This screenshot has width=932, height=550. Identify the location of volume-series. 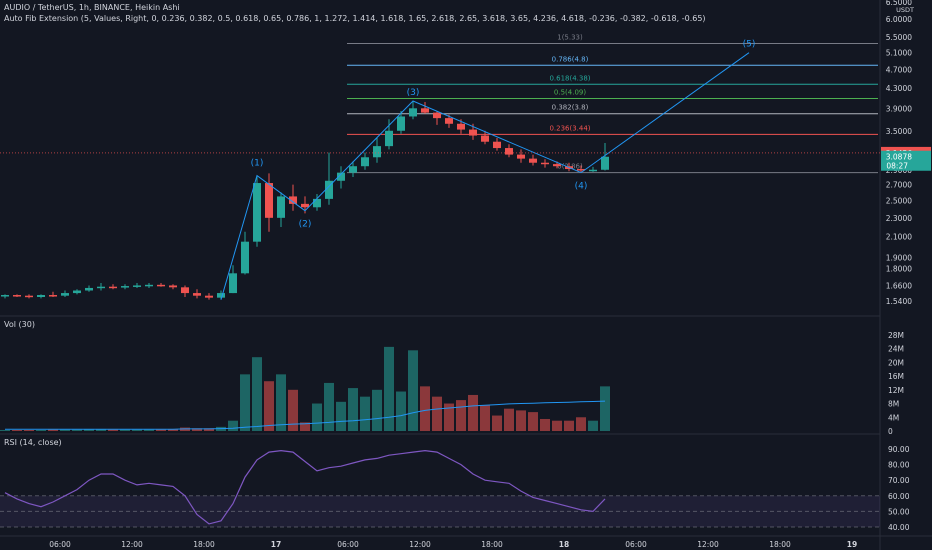
(305, 388).